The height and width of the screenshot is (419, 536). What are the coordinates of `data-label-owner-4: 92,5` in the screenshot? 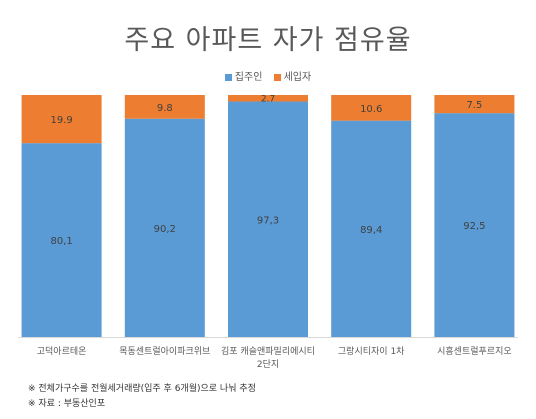 It's located at (474, 226).